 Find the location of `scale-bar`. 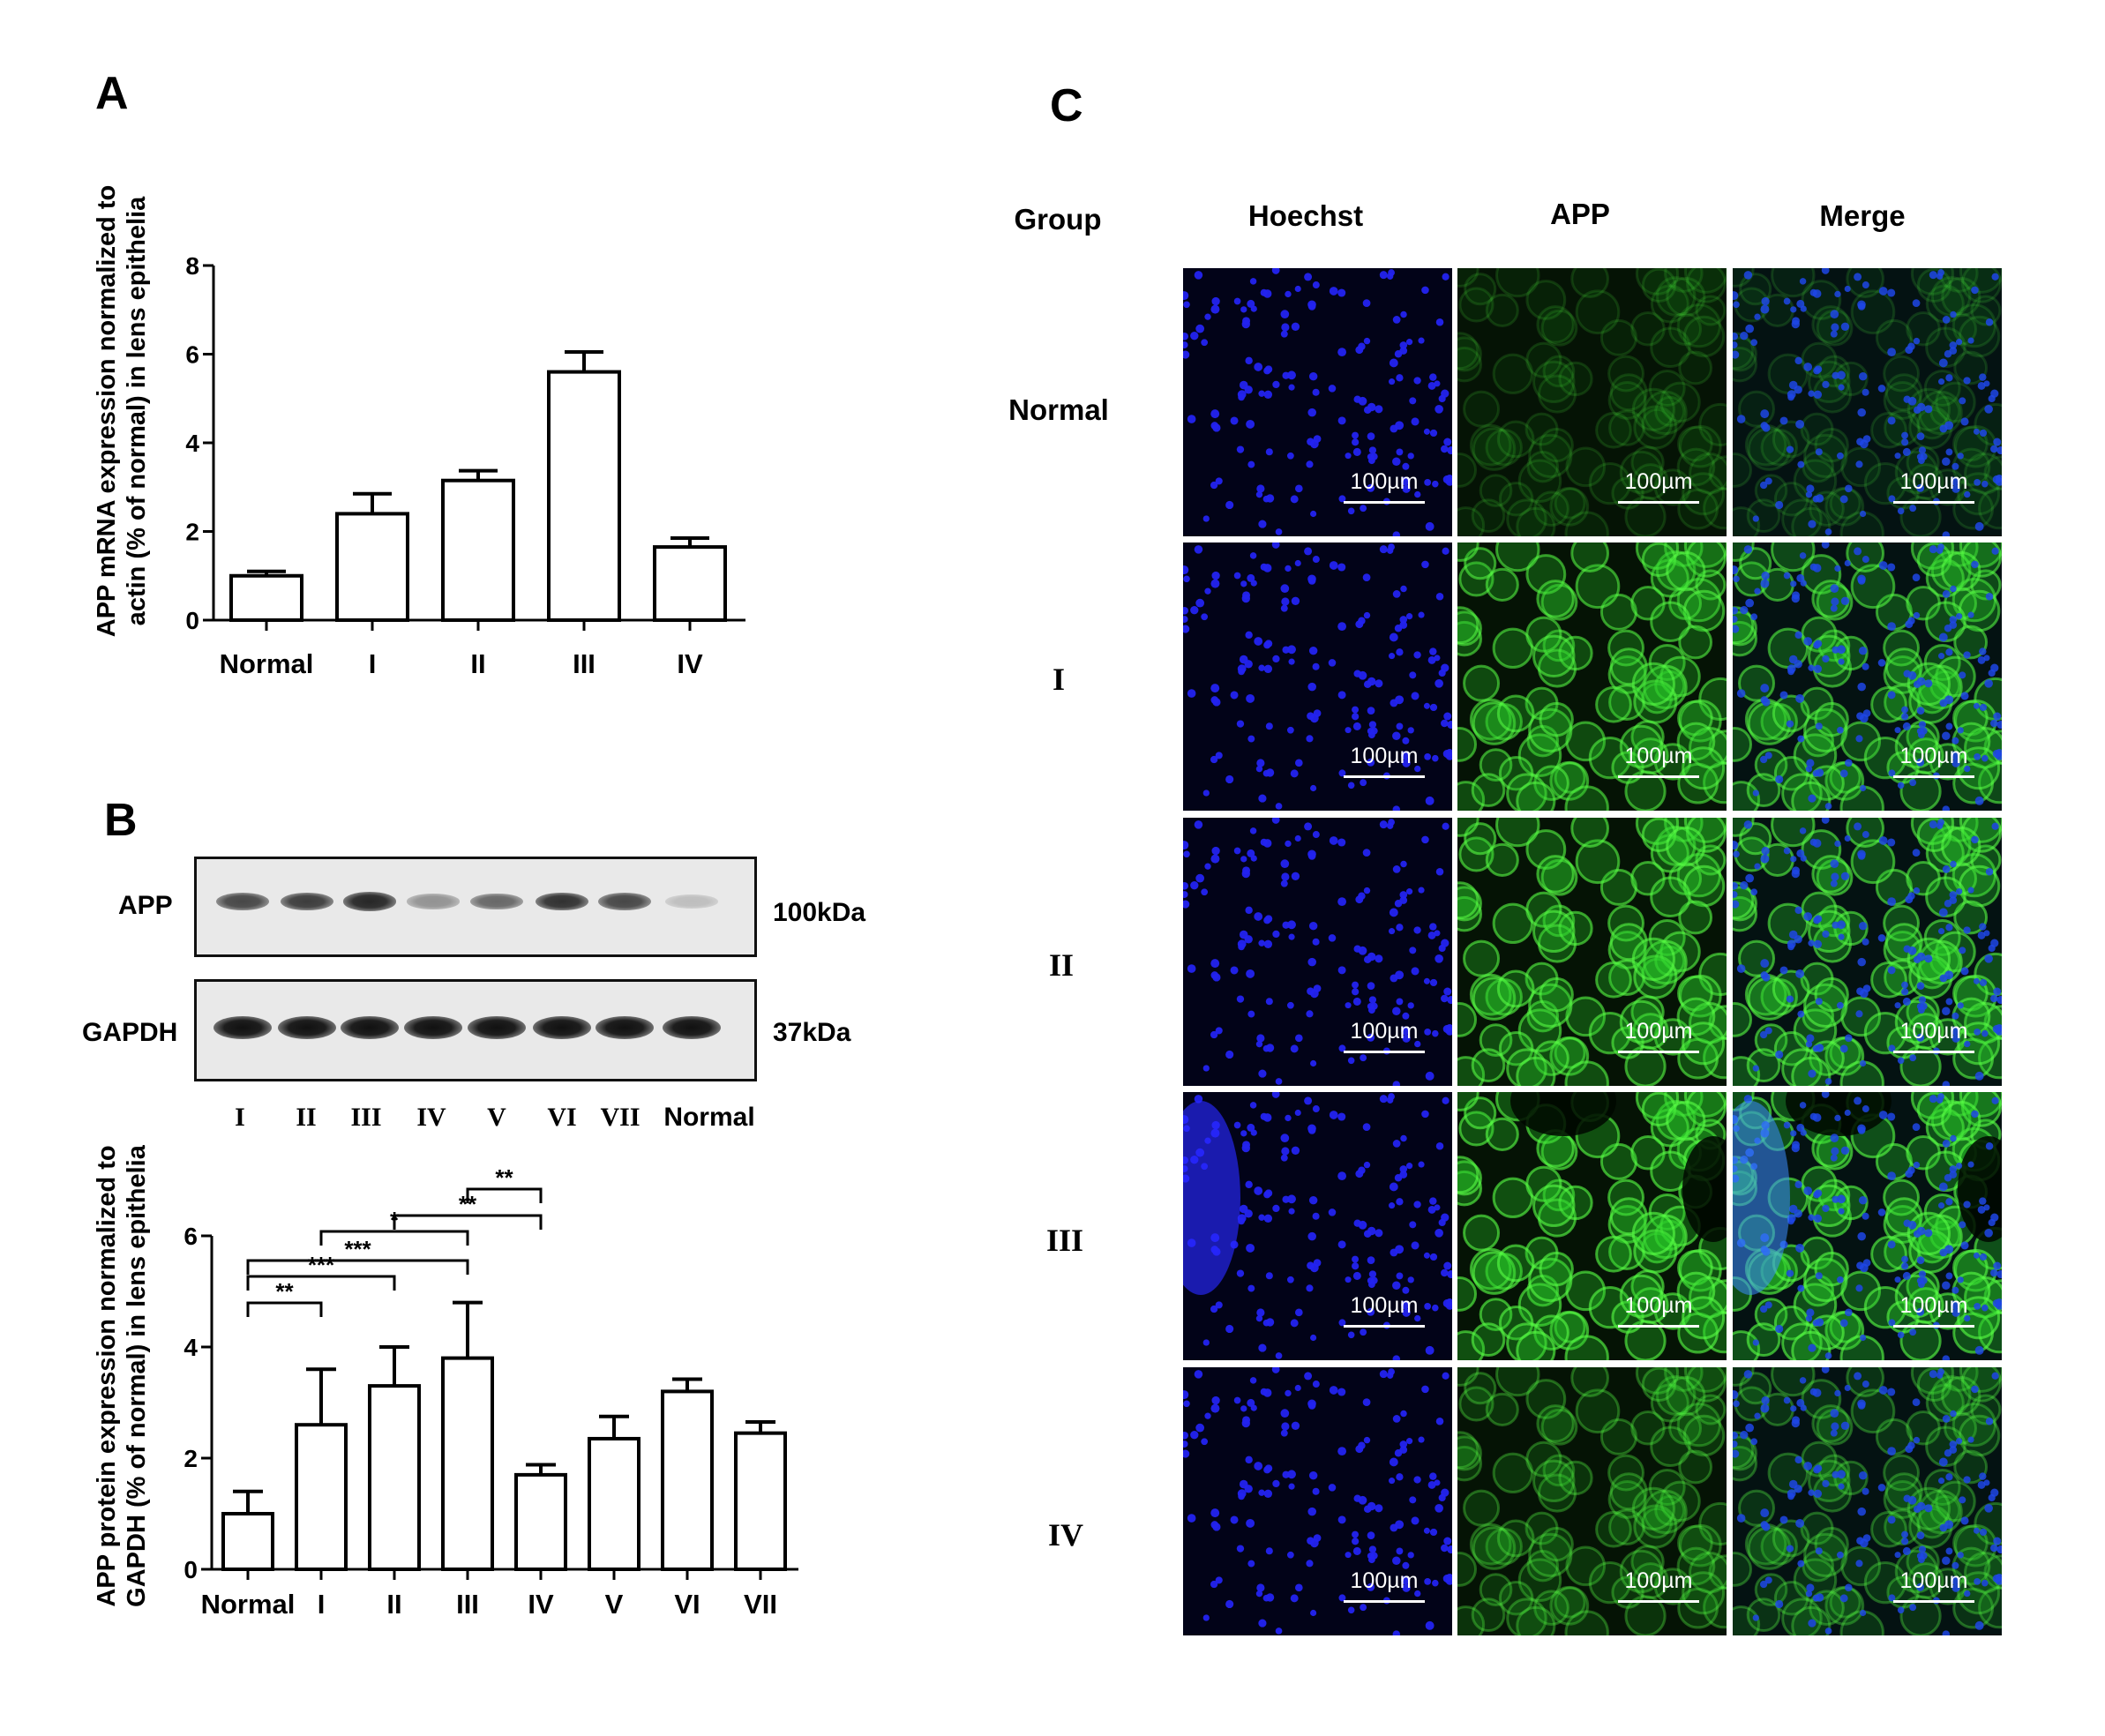

scale-bar is located at coordinates (1384, 1601).